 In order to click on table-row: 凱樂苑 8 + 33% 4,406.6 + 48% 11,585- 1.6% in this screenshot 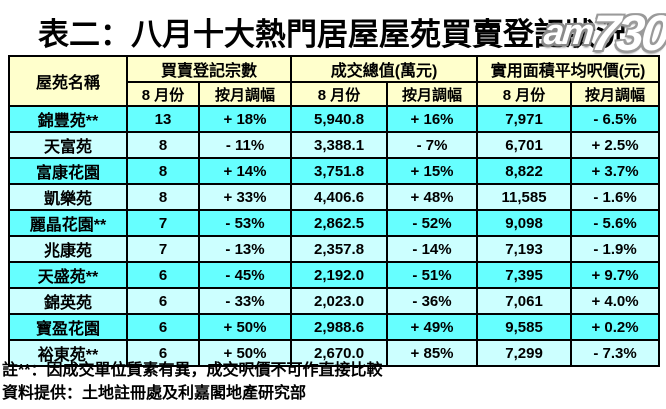, I will do `click(334, 197)`.